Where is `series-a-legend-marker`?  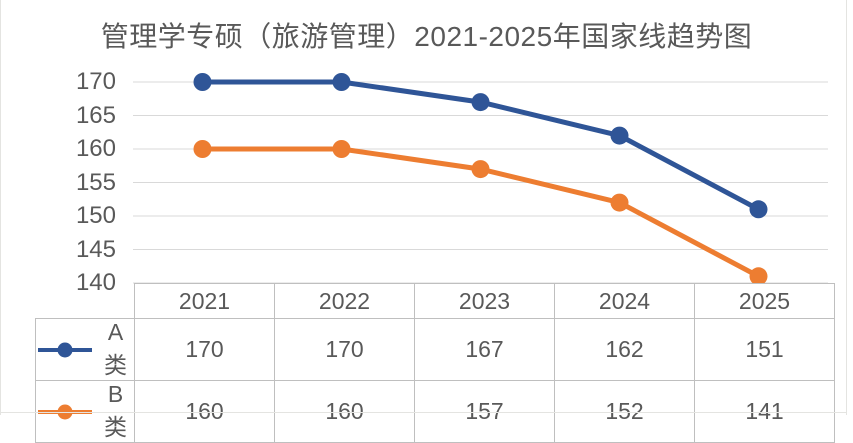 series-a-legend-marker is located at coordinates (65, 349).